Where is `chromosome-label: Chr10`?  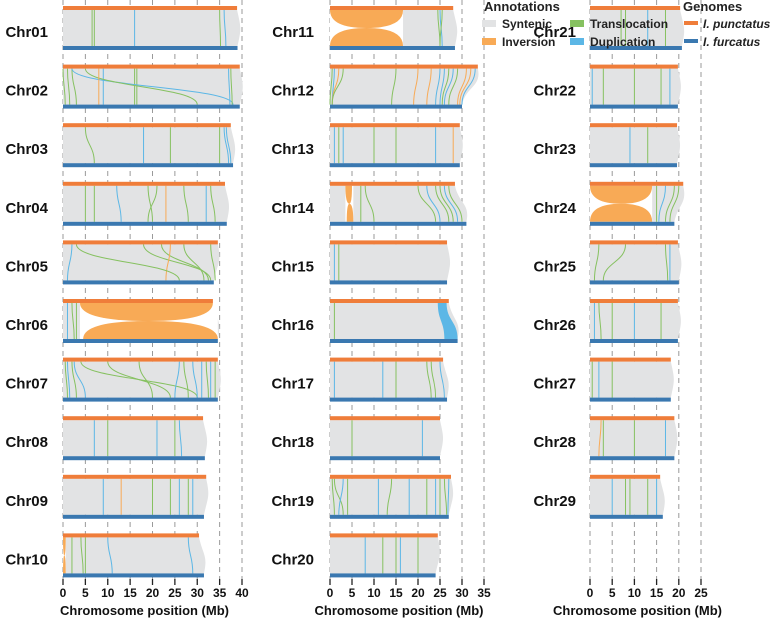
chromosome-label: Chr10 is located at coordinates (26, 559).